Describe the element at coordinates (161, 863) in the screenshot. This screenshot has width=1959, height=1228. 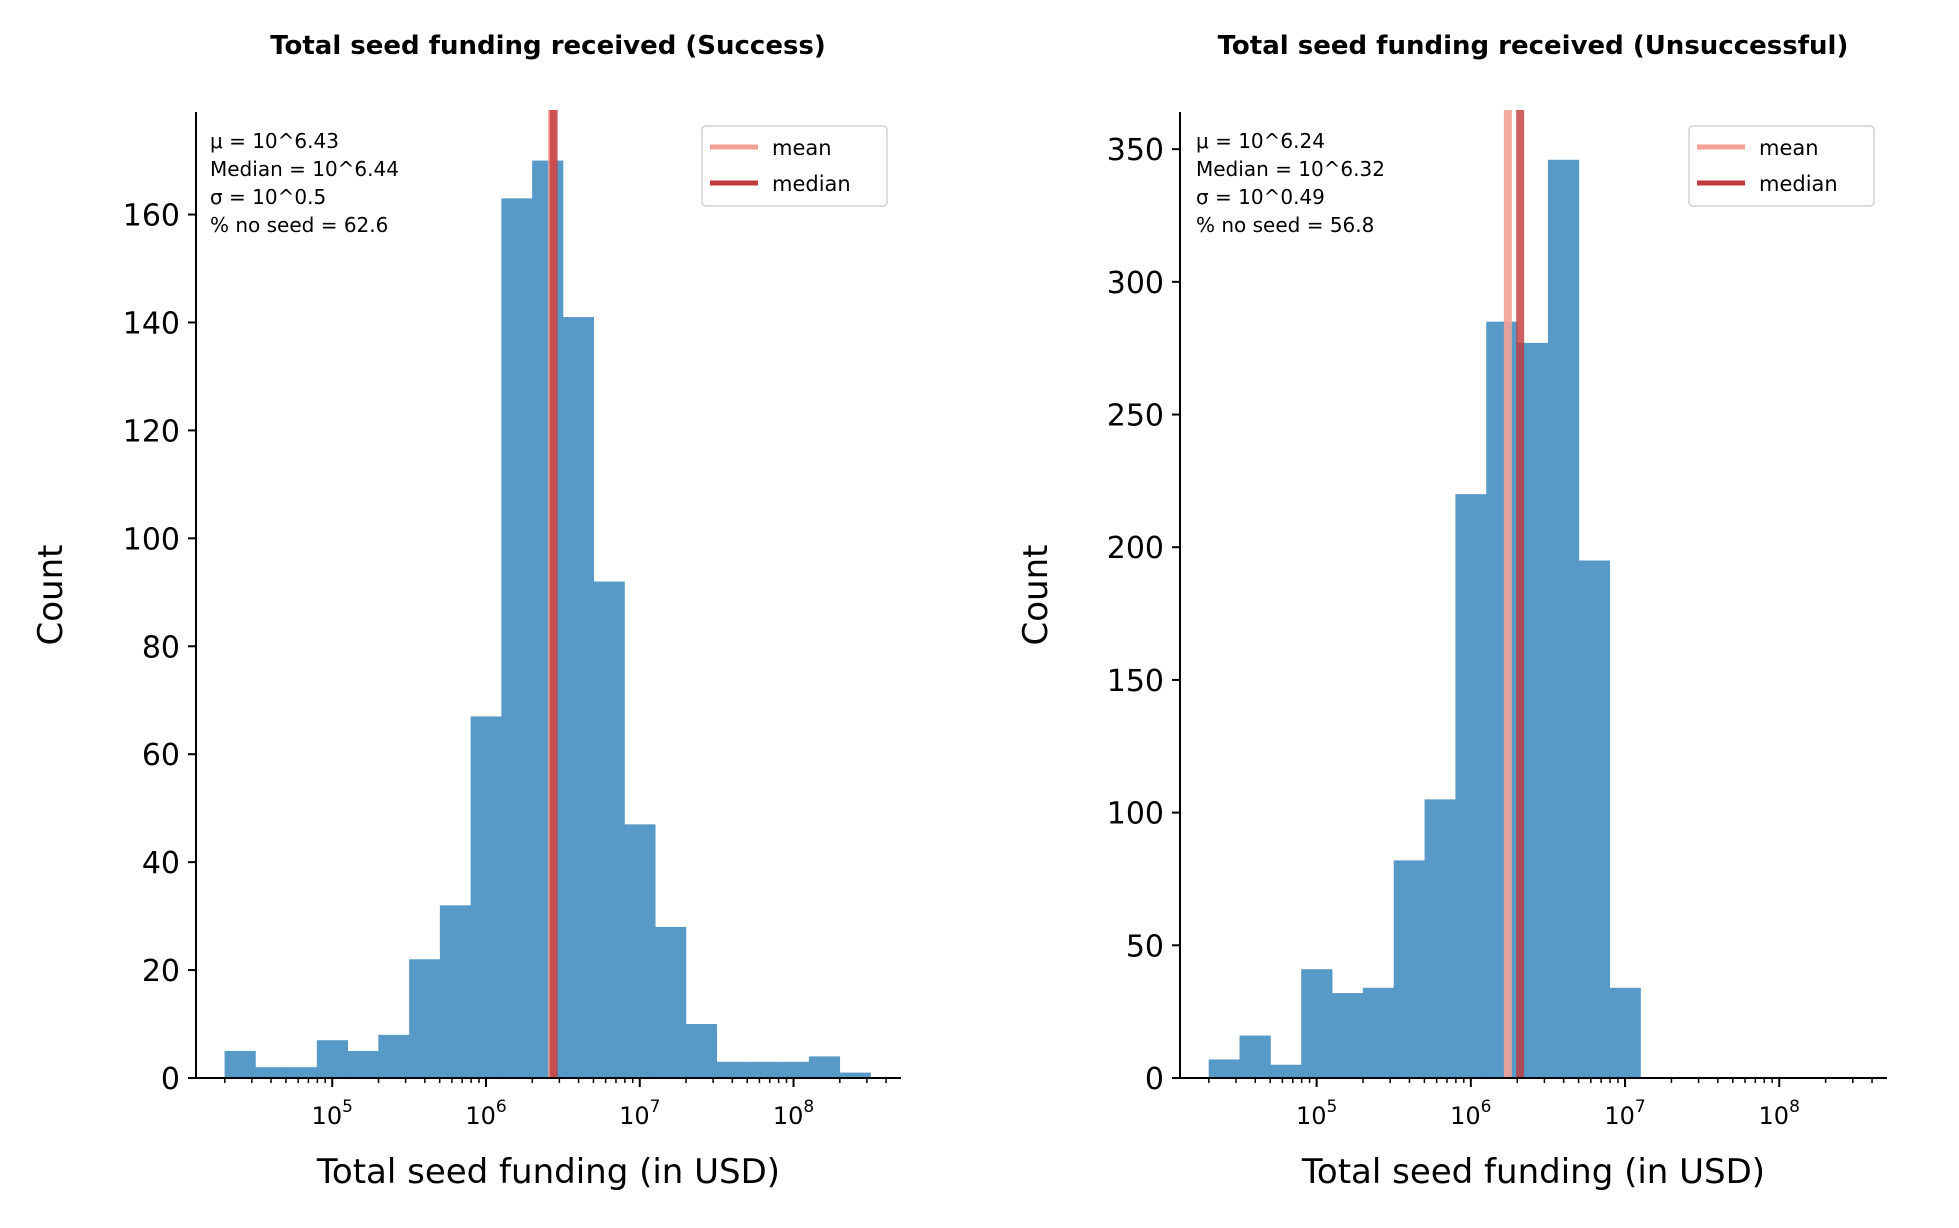
I see `y-tick-label: 40` at that location.